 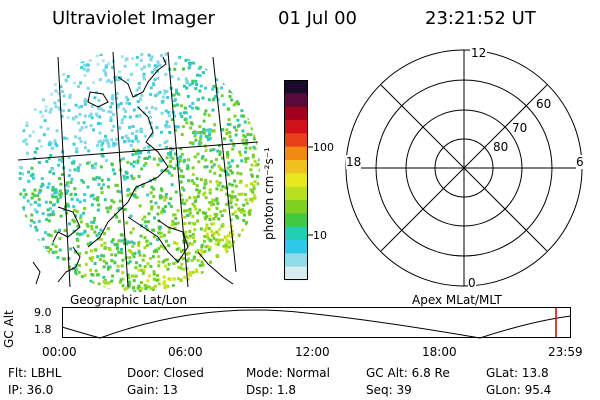 What do you see at coordinates (565, 352) in the screenshot?
I see `timeline-xtick-2359: 23:59` at bounding box center [565, 352].